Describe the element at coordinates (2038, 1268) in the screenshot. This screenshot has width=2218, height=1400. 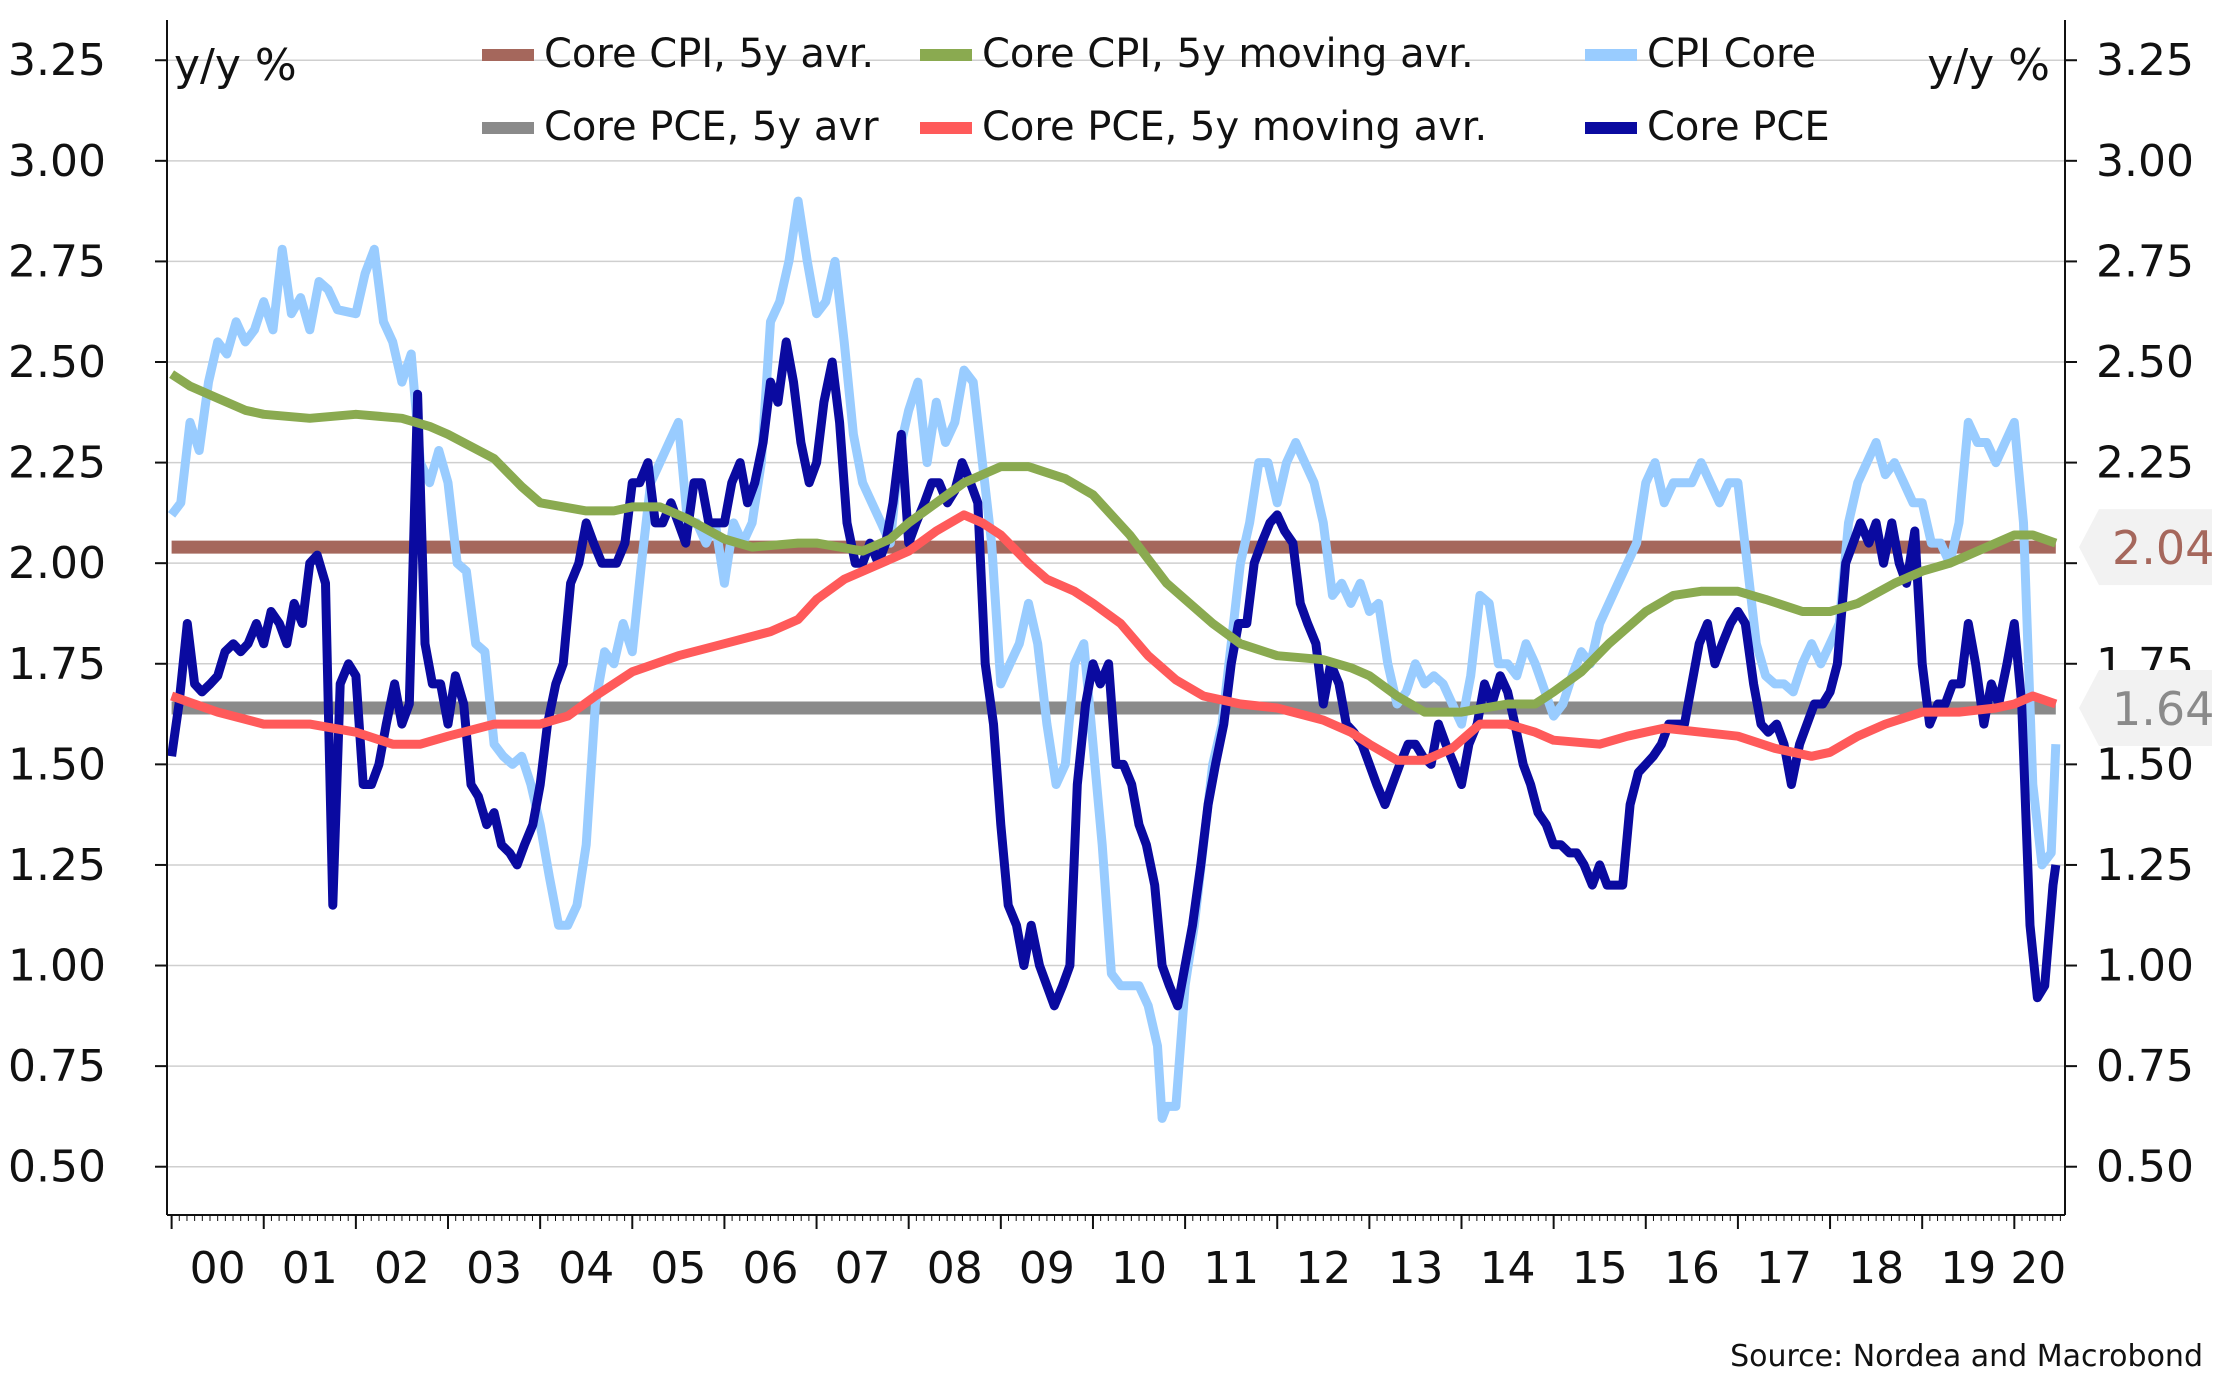
I see `x-tick-label: 20` at that location.